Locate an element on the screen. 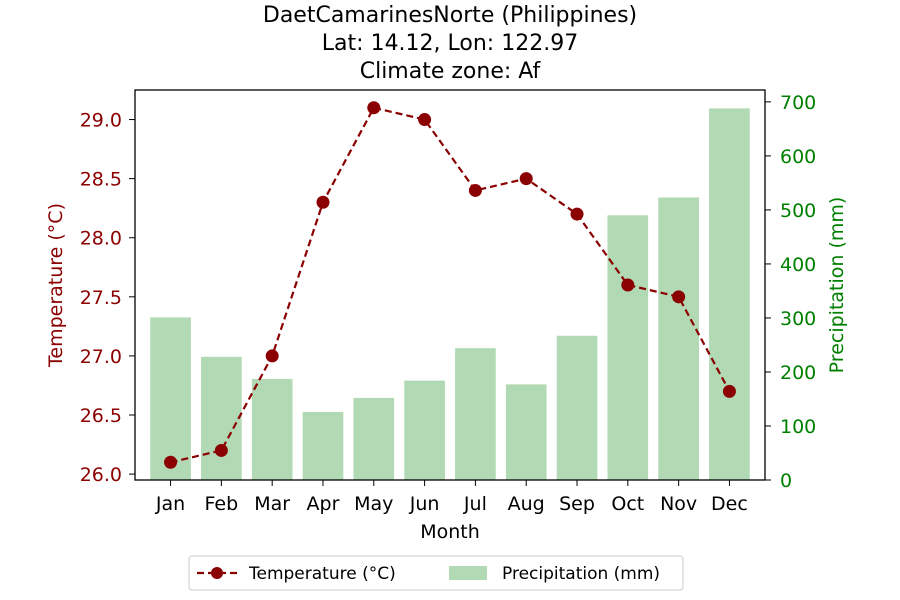 This screenshot has width=900, height=600. temp-tick-label: 29.0 is located at coordinates (101, 121).